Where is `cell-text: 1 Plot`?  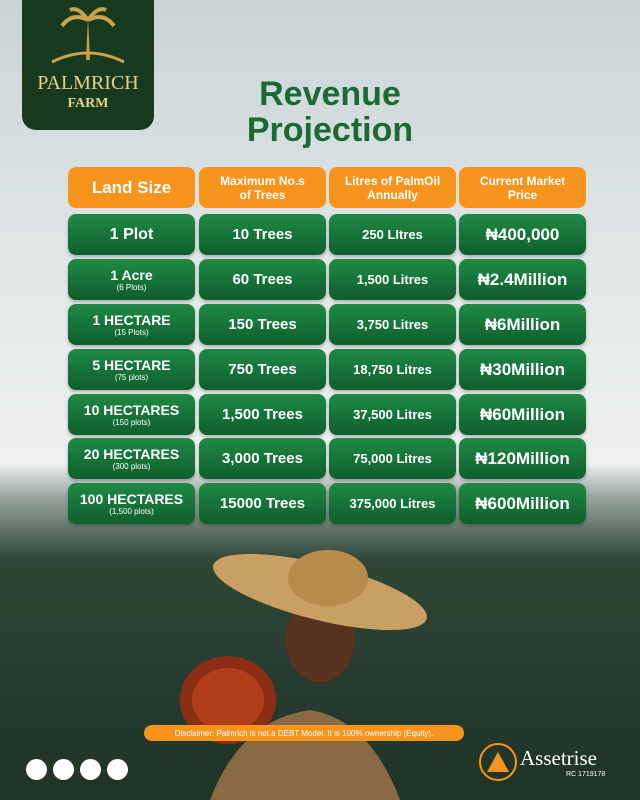 cell-text: 1 Plot is located at coordinates (131, 234).